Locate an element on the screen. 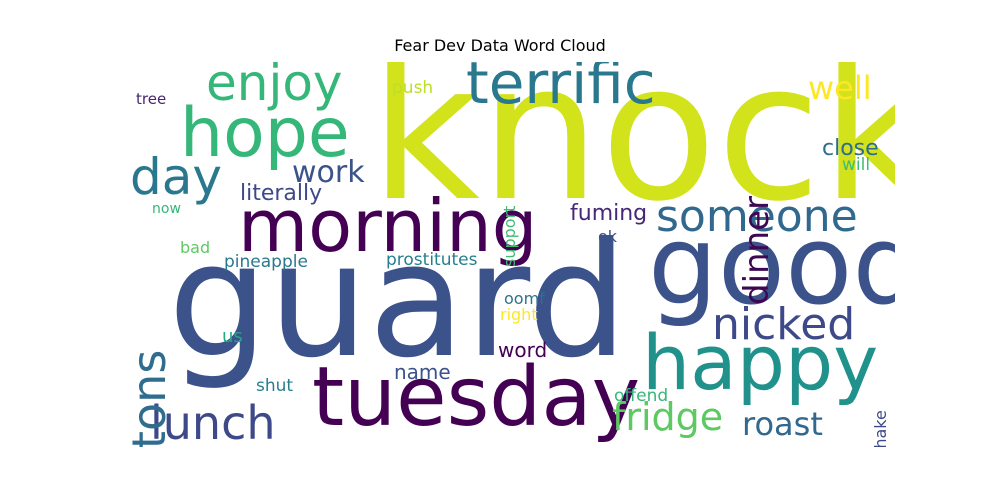 The height and width of the screenshot is (500, 1000). word-ok: ok is located at coordinates (608, 236).